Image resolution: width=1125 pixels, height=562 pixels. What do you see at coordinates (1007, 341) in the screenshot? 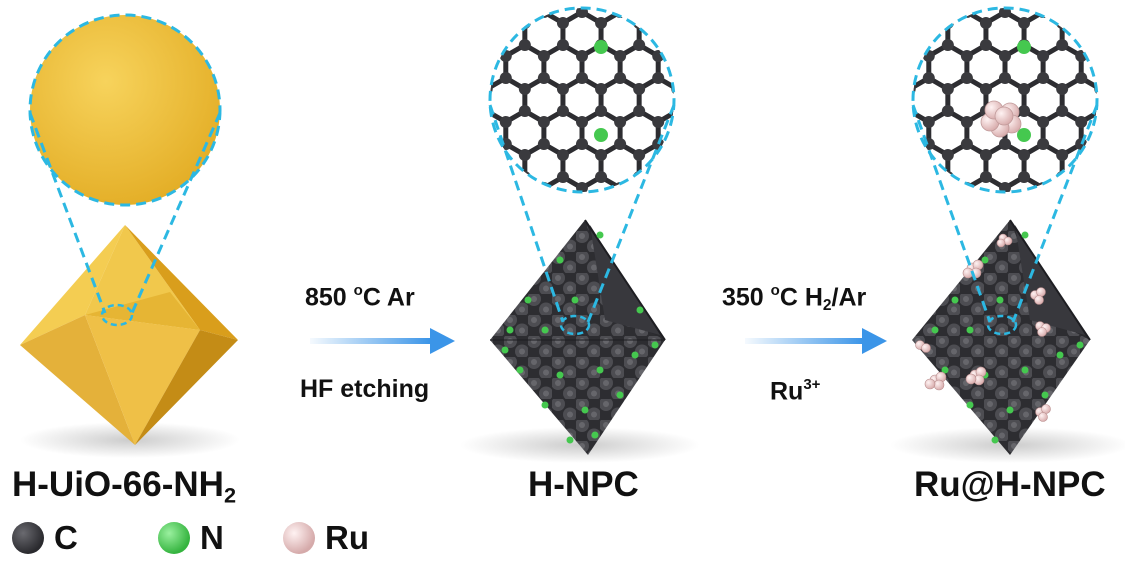
I see `stage-3-ru-npc-octahedron` at bounding box center [1007, 341].